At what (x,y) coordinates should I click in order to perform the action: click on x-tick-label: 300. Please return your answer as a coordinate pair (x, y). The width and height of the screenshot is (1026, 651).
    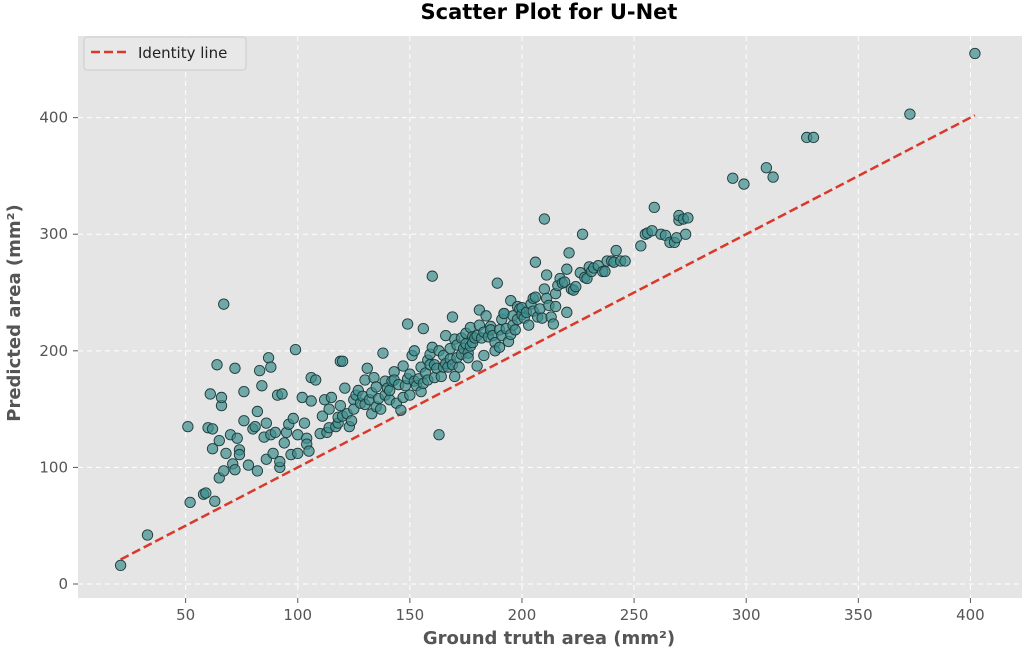
    Looking at the image, I should click on (746, 615).